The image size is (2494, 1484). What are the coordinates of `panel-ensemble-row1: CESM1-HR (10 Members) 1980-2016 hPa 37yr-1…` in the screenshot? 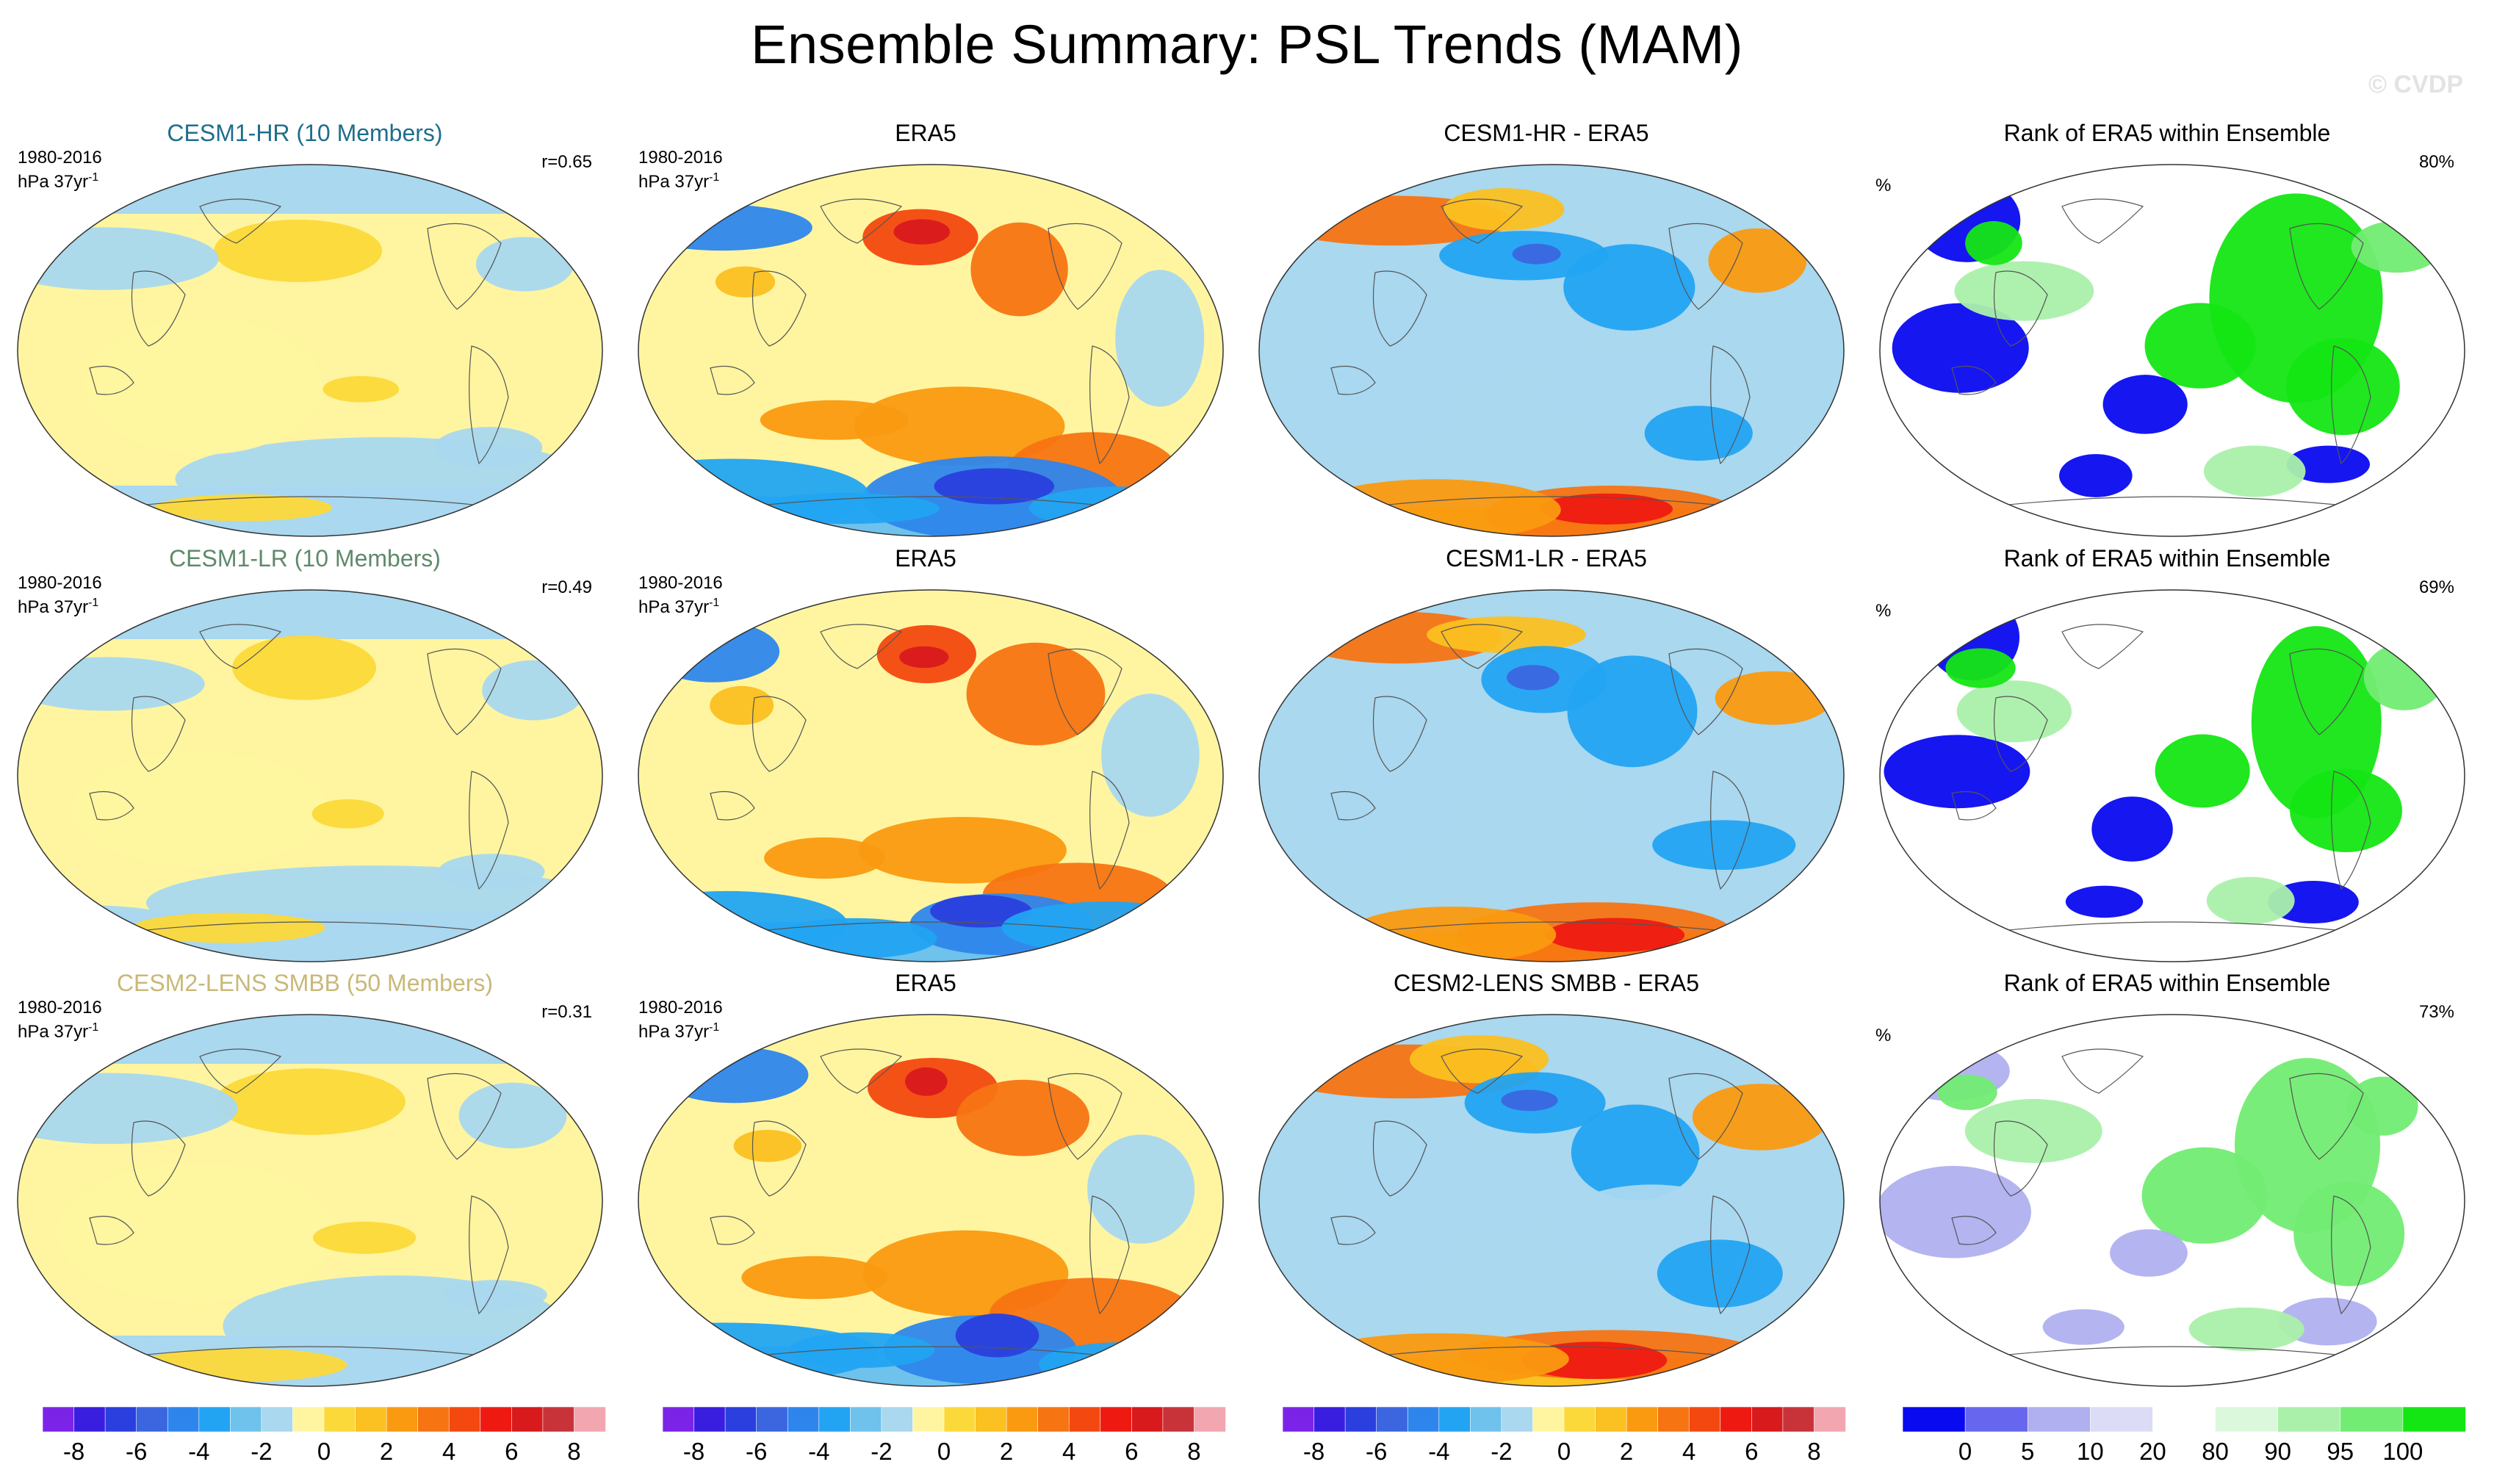 It's located at (305, 329).